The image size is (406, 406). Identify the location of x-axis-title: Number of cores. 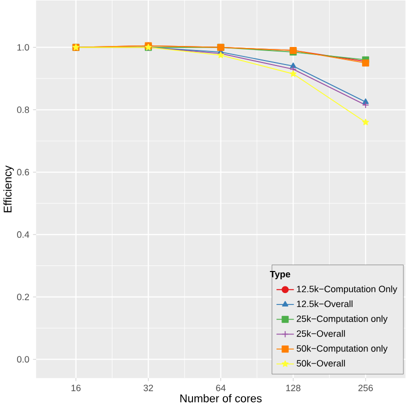
(221, 398).